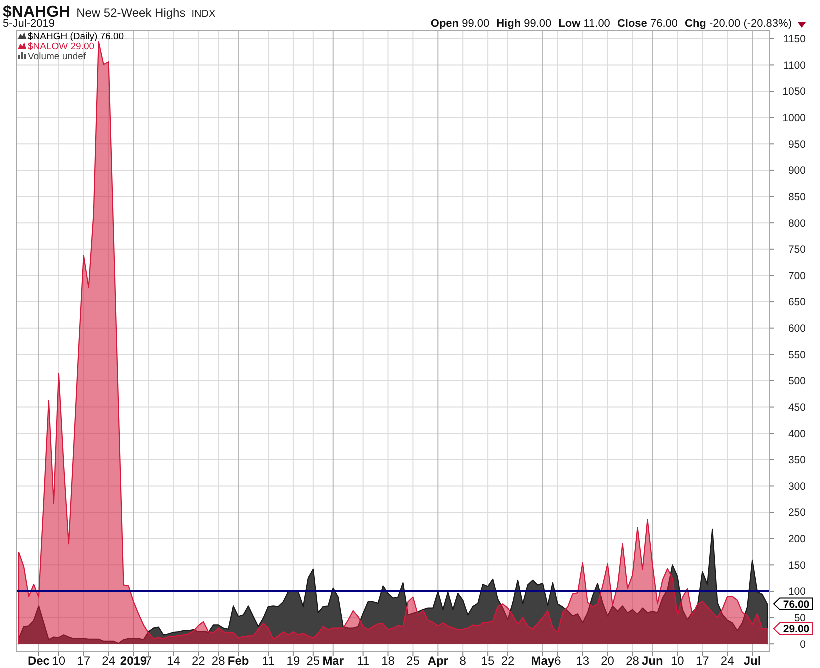 This screenshot has height=668, width=820. What do you see at coordinates (797, 382) in the screenshot?
I see `y-tick-label: 500` at bounding box center [797, 382].